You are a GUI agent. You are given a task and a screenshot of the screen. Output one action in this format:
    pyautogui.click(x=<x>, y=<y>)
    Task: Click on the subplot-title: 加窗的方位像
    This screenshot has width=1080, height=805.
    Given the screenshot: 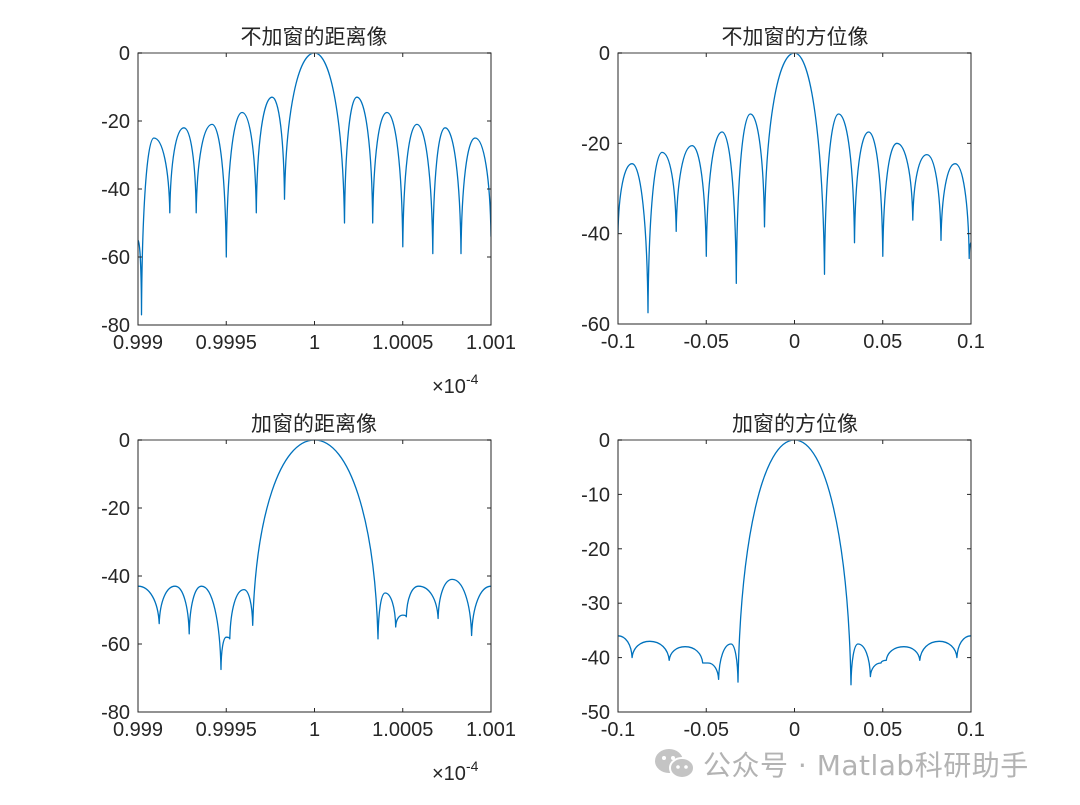 What is the action you would take?
    pyautogui.click(x=795, y=424)
    